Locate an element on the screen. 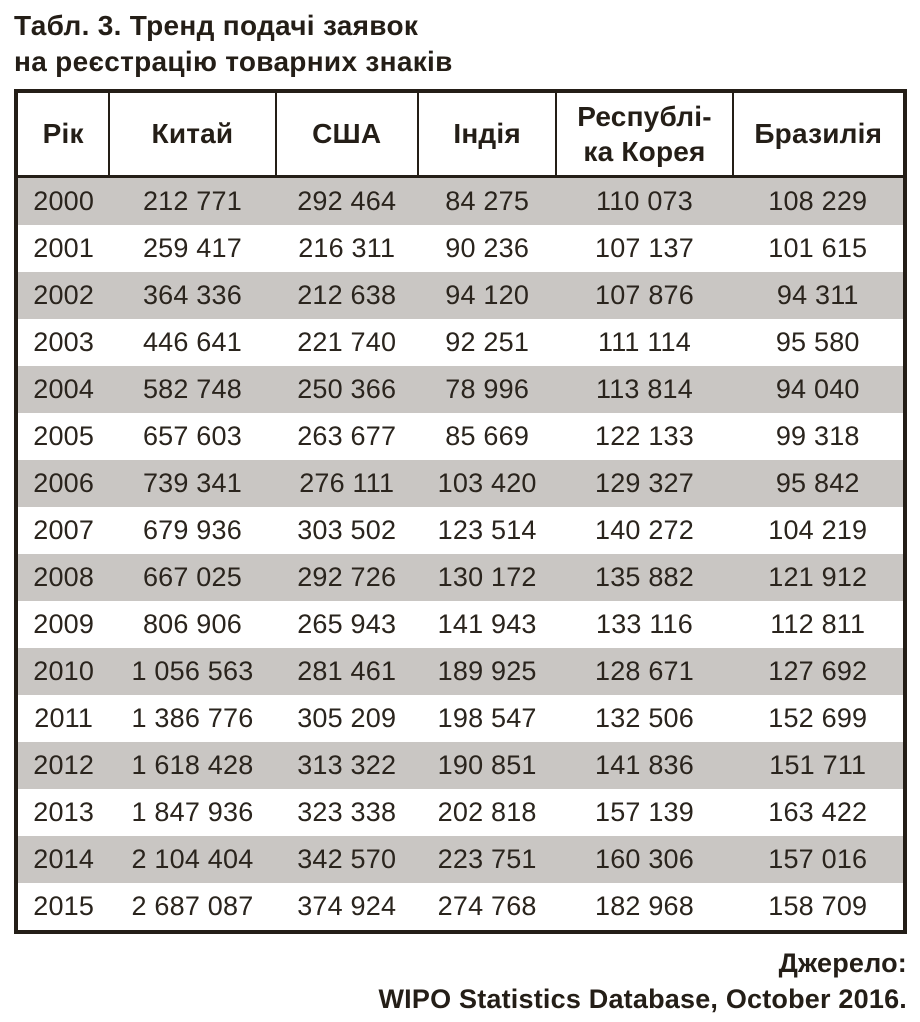 The image size is (920, 1022). value-cell: 223 751 is located at coordinates (487, 858).